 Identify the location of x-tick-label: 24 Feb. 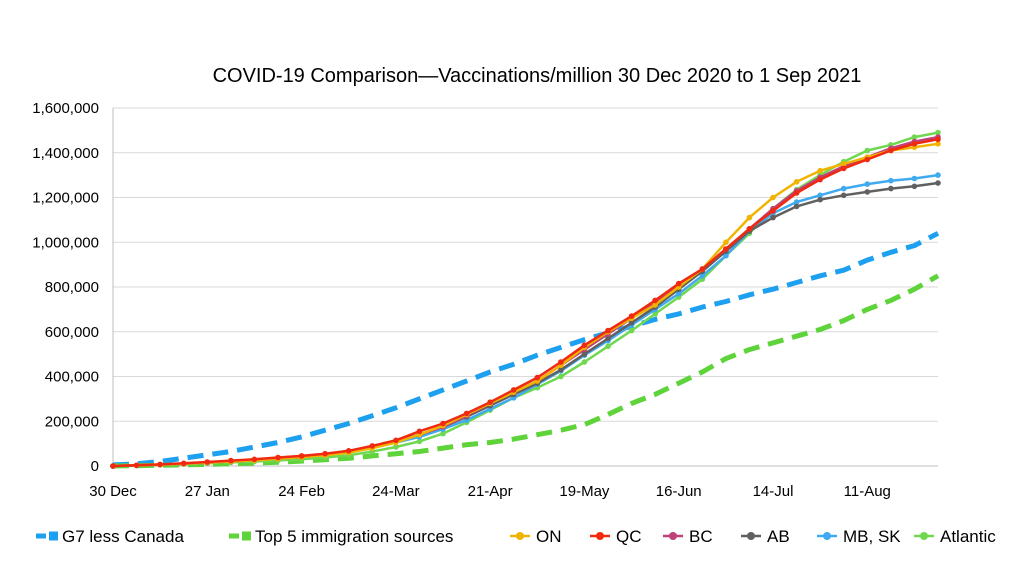
(301, 491).